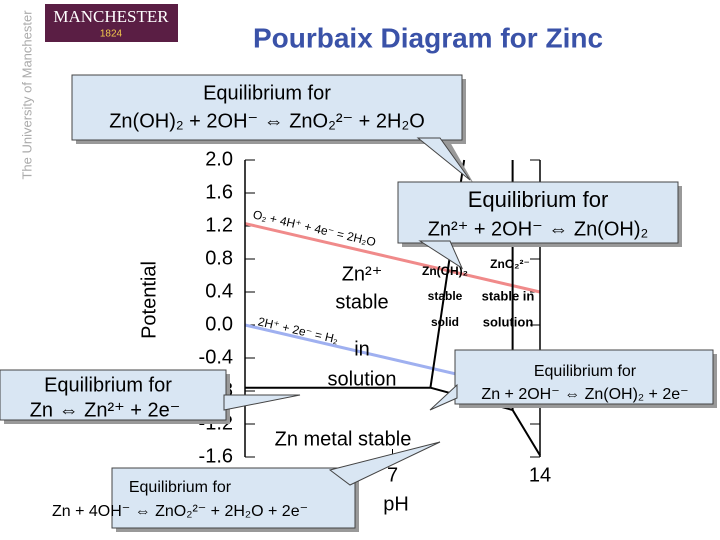 This screenshot has width=720, height=540. Describe the element at coordinates (180, 511) in the screenshot. I see `callout-text: Zn + 4OH⁻ ⇔ ZnO₂²⁻ + 2H₂O + 2e⁻` at that location.